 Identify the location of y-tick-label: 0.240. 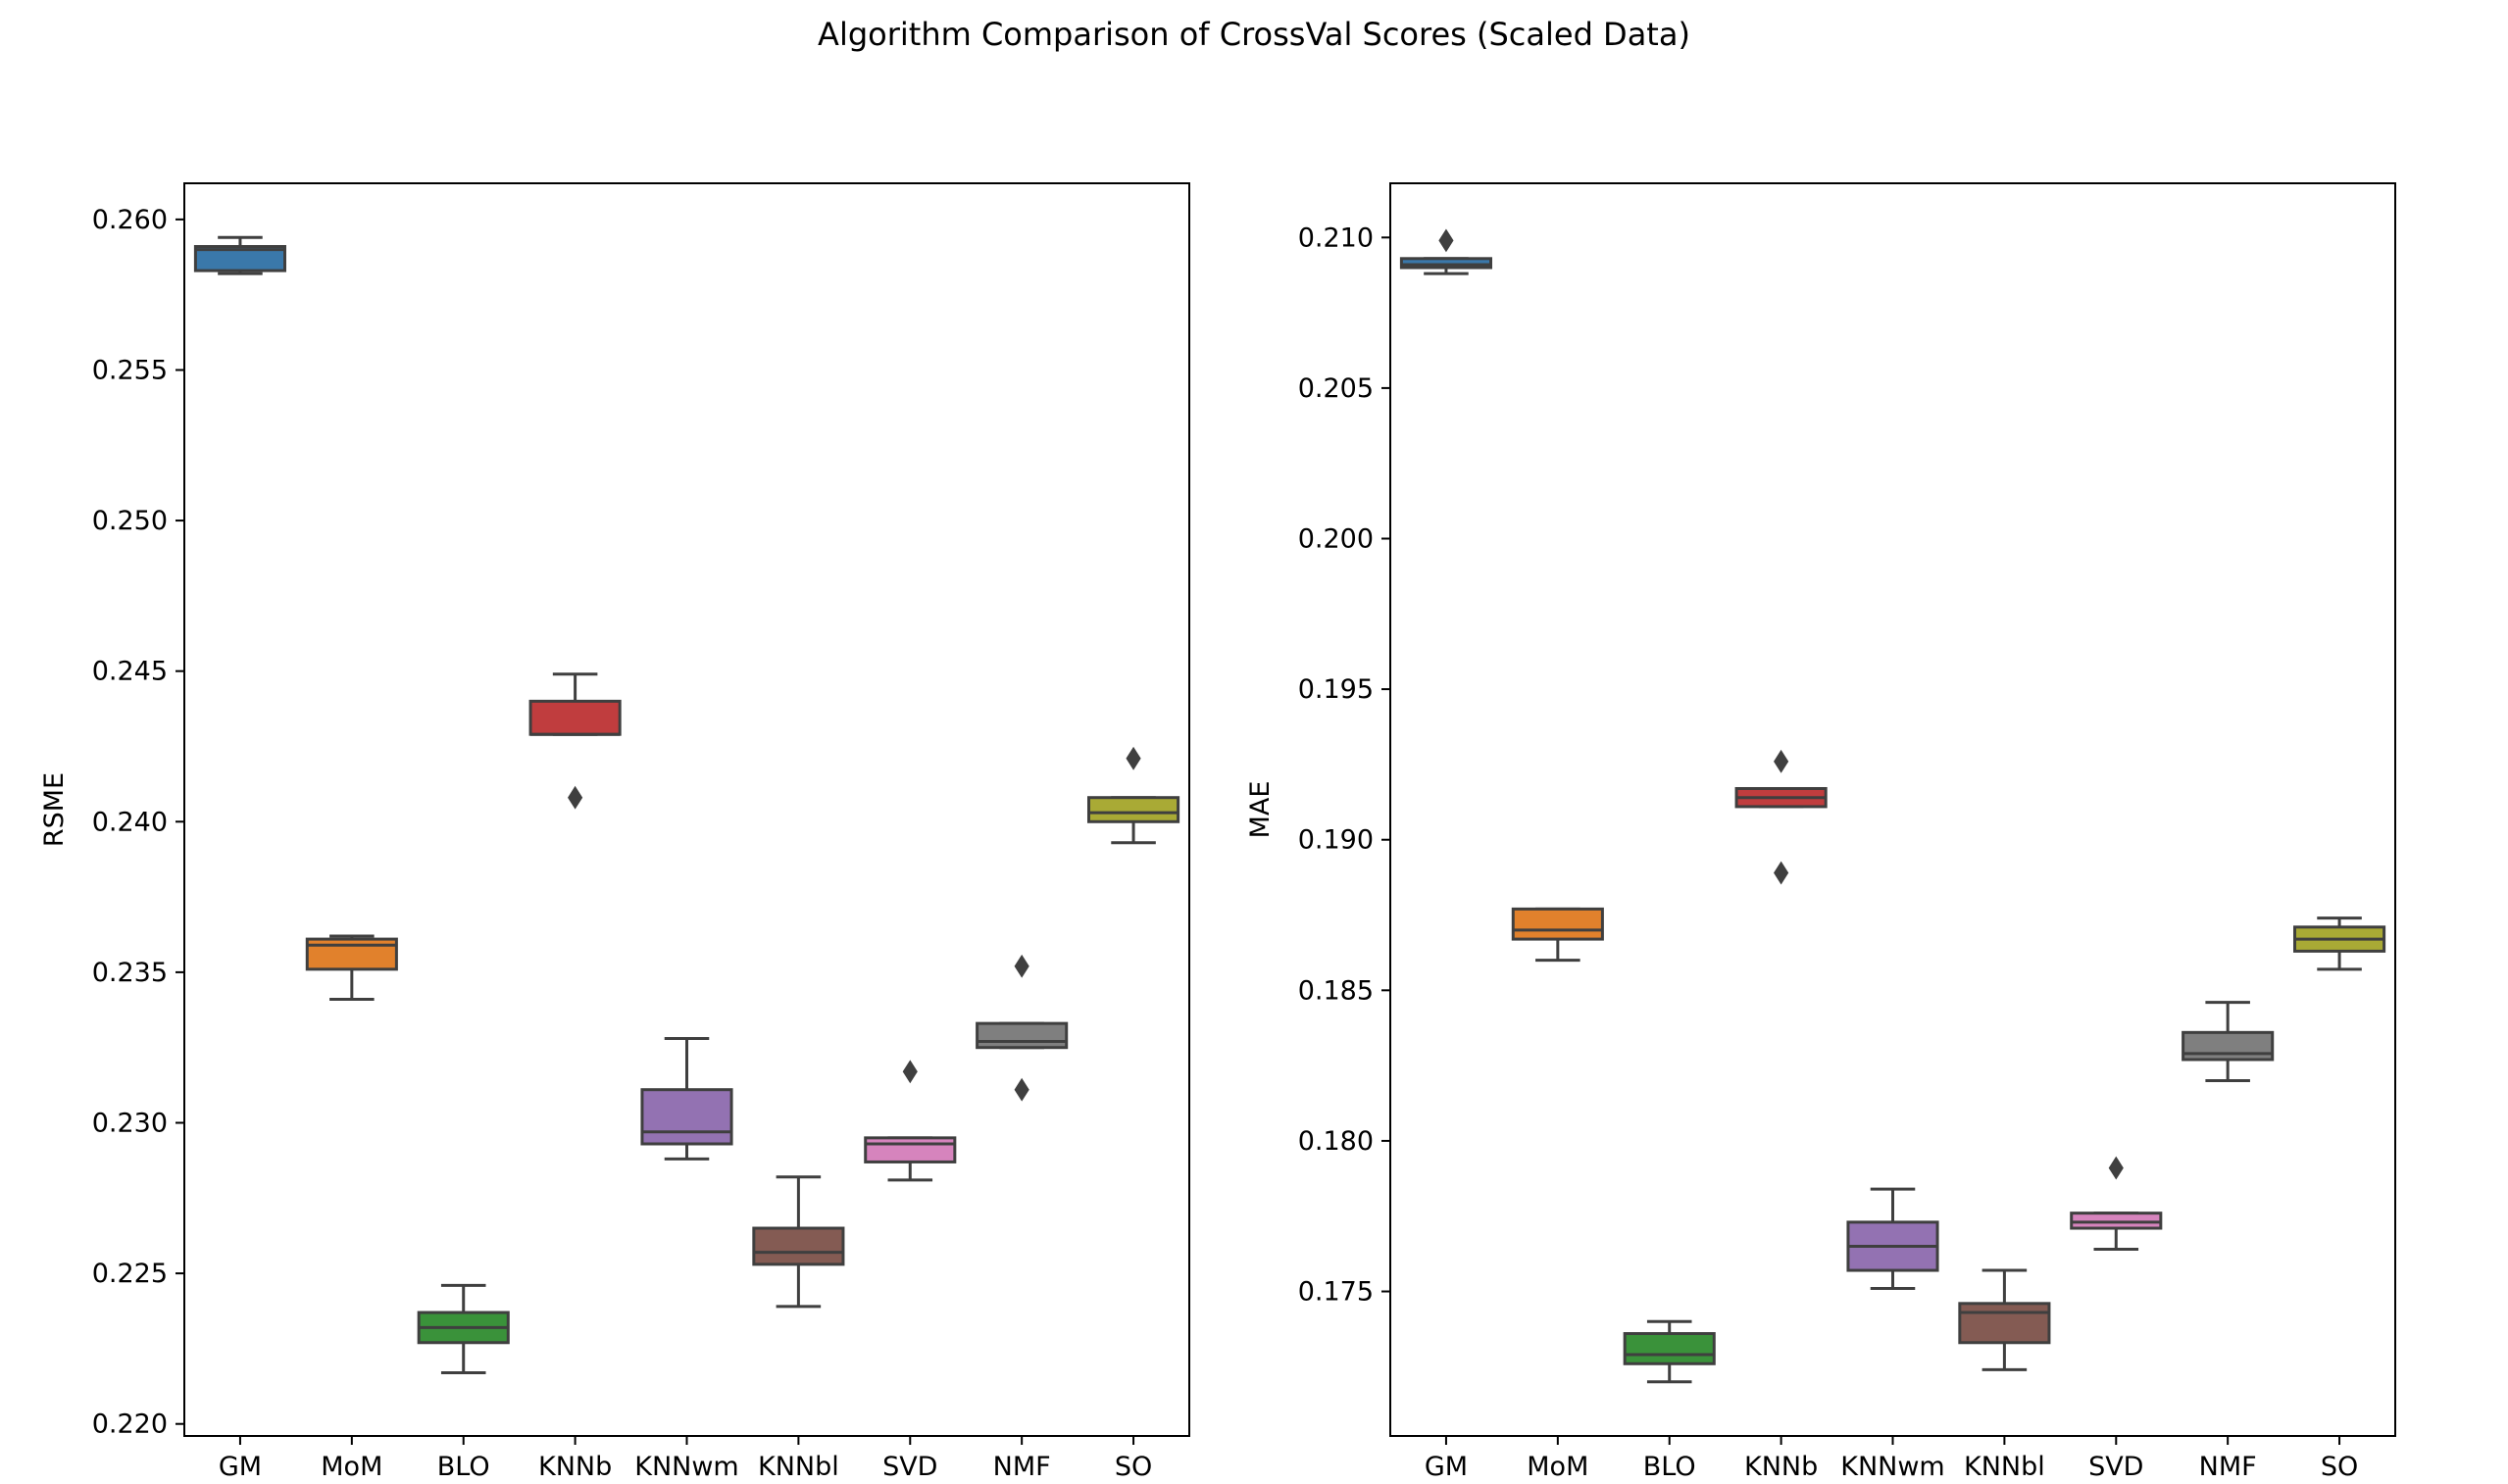
(130, 822).